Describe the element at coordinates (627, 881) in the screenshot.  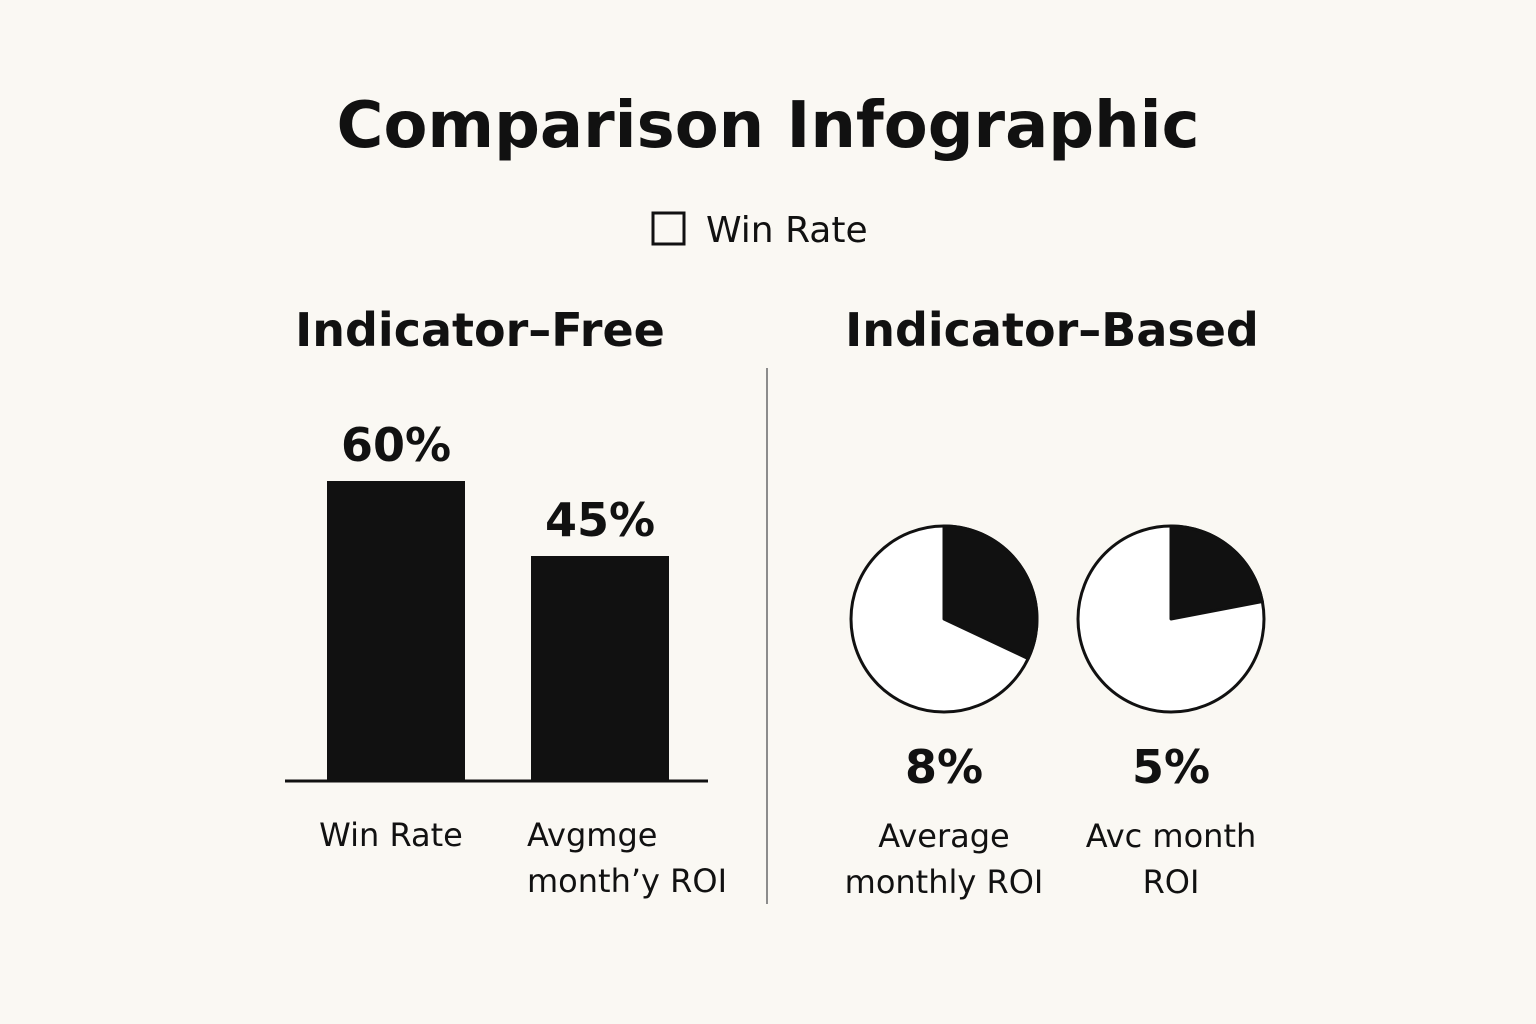
I see `bar-category-label: monthʼy ROI` at that location.